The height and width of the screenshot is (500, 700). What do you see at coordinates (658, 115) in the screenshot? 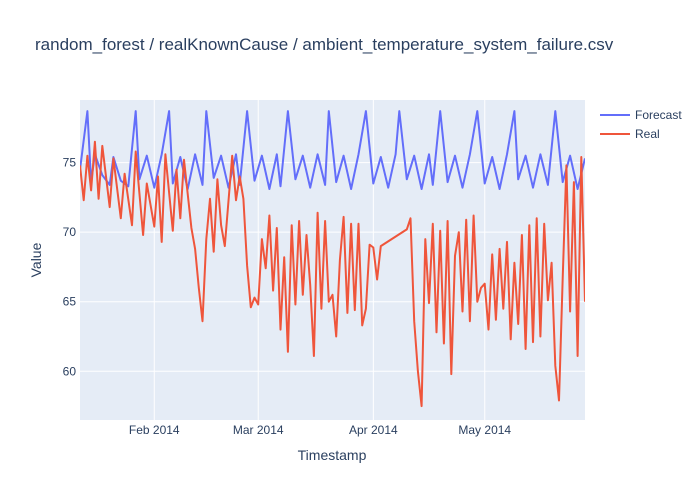
I see `legend-label: Forecast` at bounding box center [658, 115].